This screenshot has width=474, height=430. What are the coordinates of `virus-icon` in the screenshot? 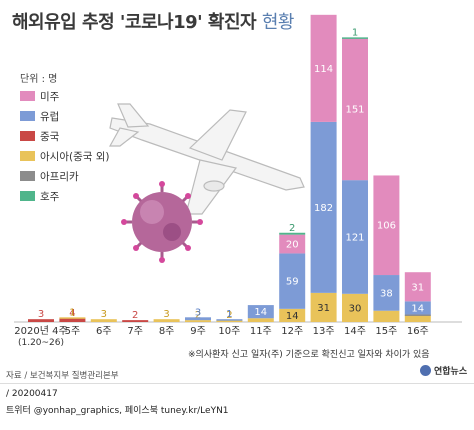 It's located at (162, 222).